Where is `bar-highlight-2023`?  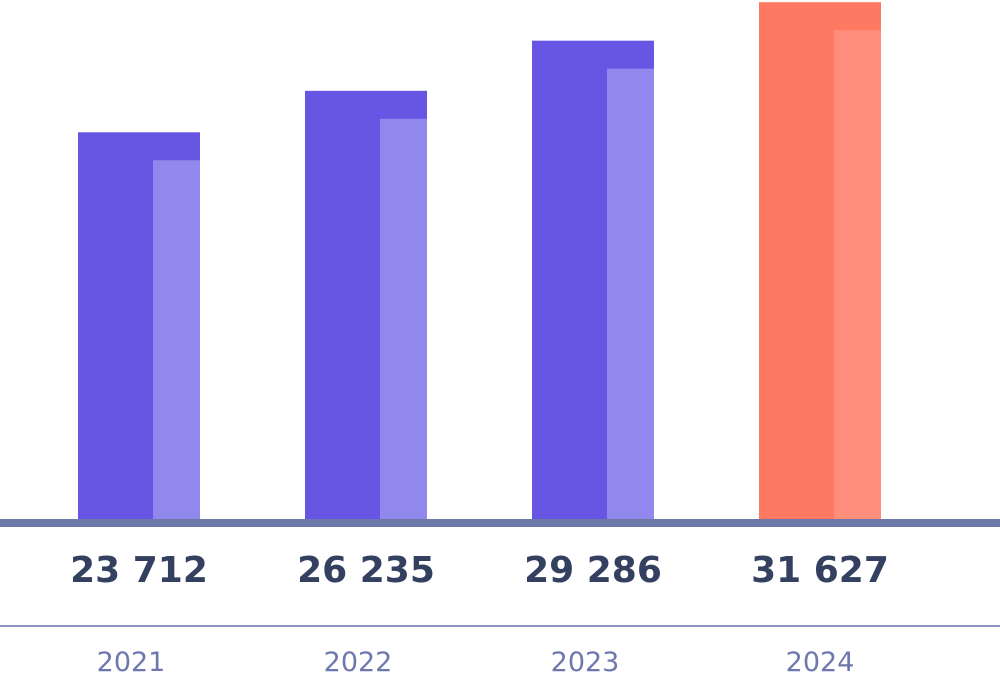
bar-highlight-2023 is located at coordinates (630, 297).